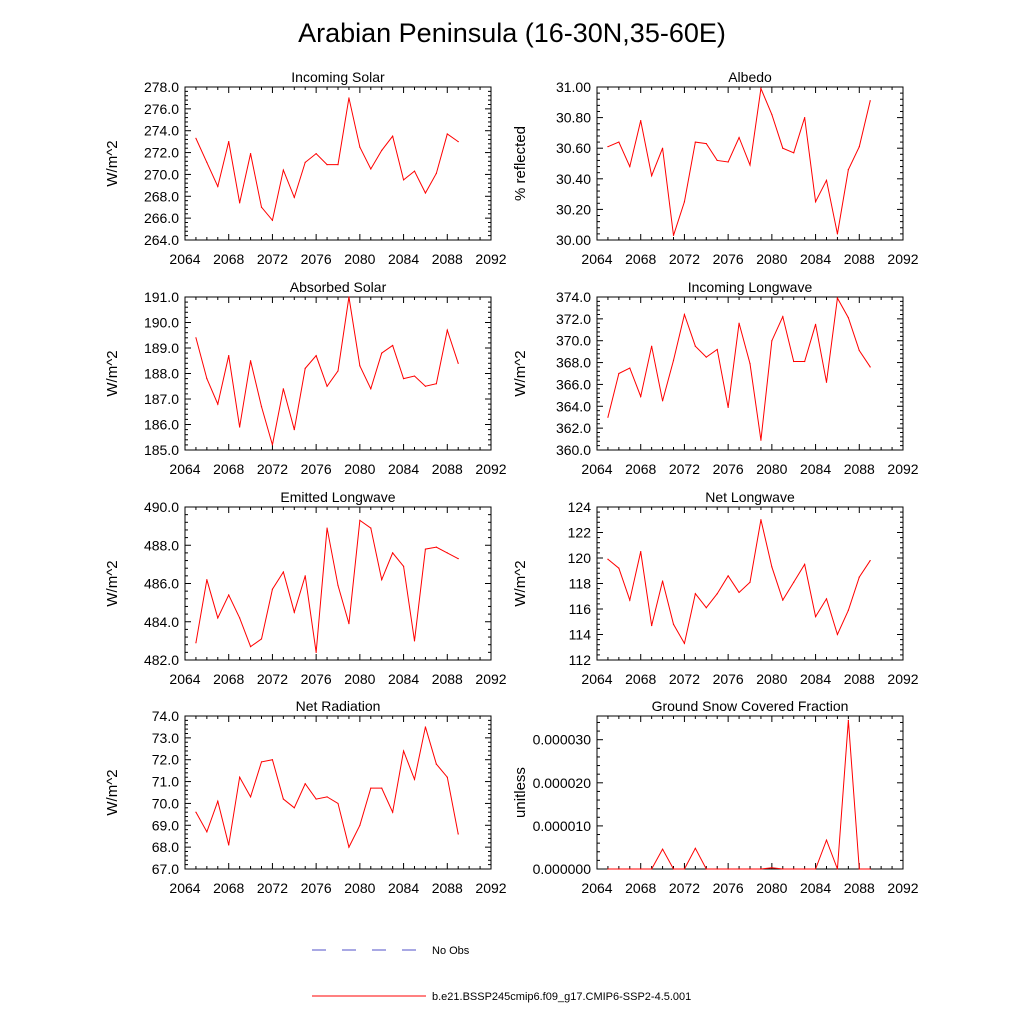 This screenshot has height=1024, width=1024. I want to click on panel-title: Net Longwave, so click(750, 497).